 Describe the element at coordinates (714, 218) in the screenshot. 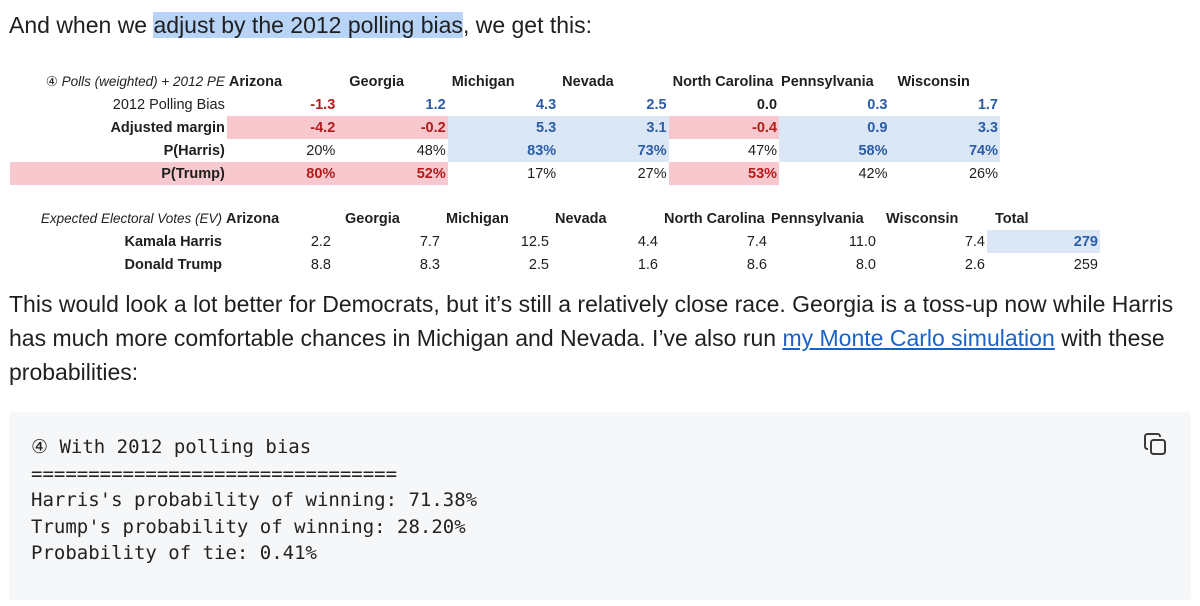

I see `table2-col-north-carolina: North Carolina` at that location.